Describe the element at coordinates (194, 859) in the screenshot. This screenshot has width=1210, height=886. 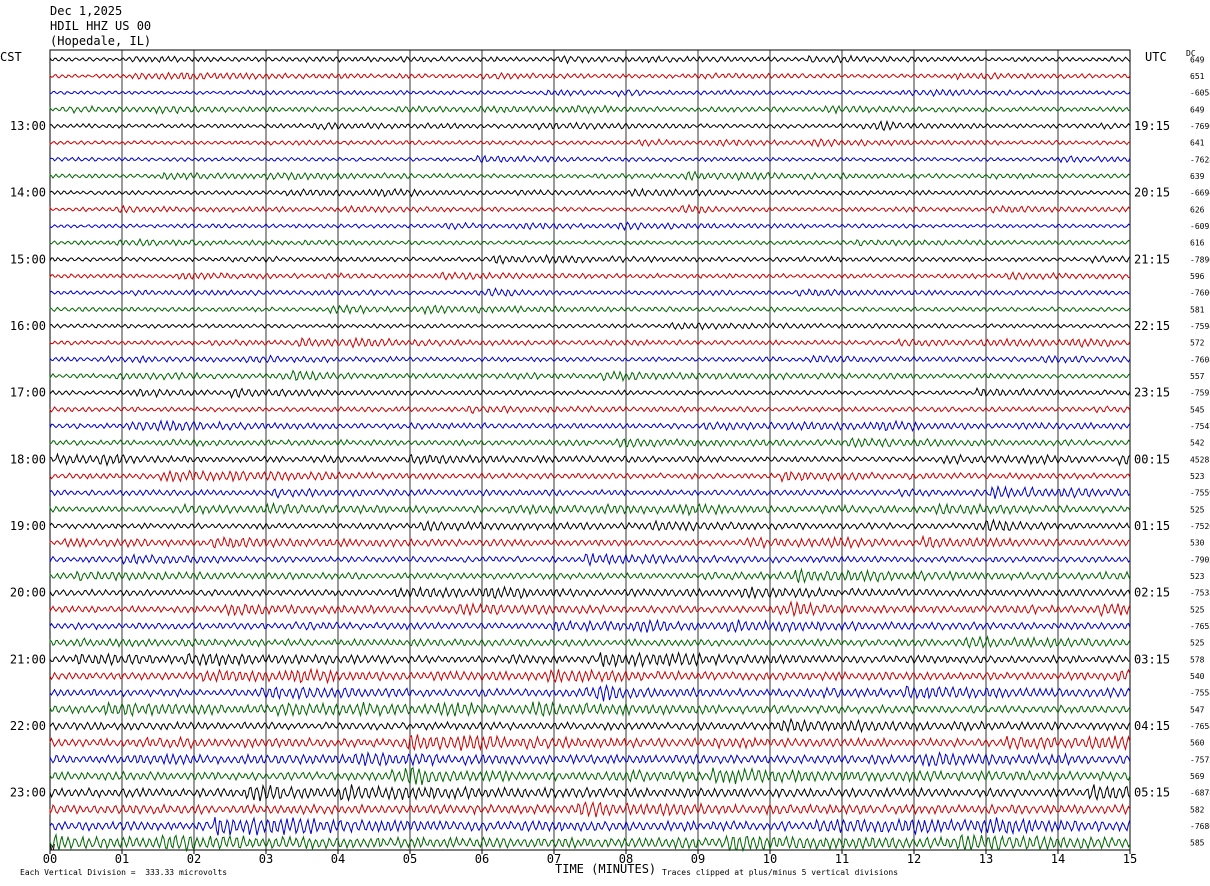
I see `x-tick-label: 02` at that location.